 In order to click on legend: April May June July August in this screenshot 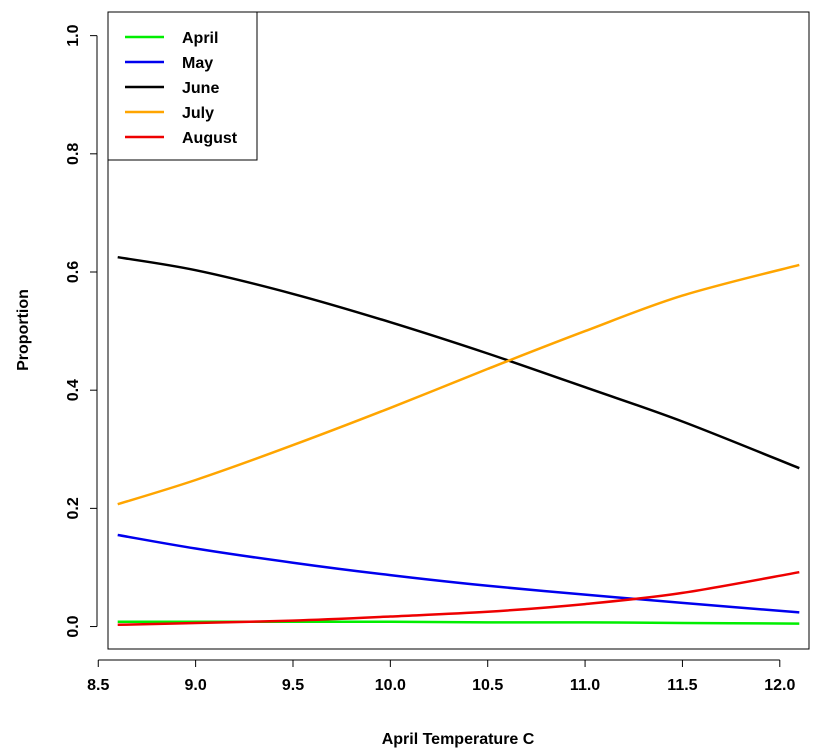, I will do `click(182, 86)`.